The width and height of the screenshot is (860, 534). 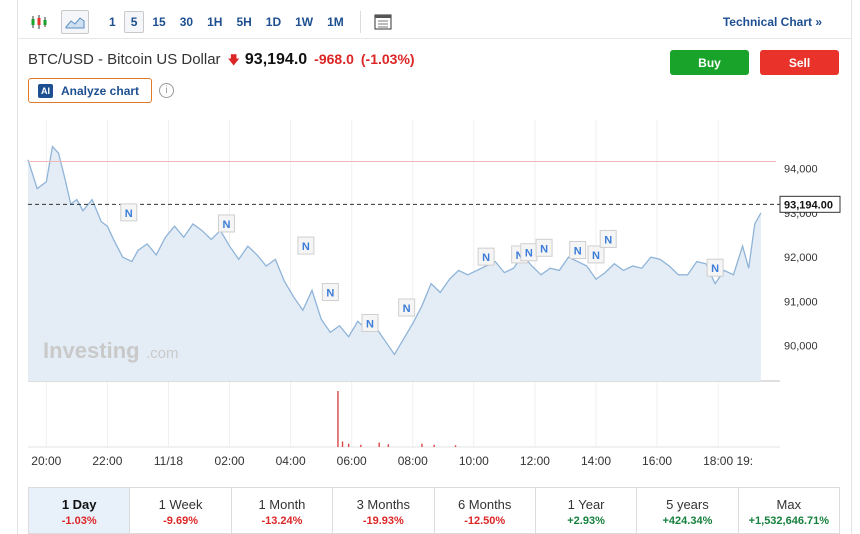 What do you see at coordinates (282, 504) in the screenshot?
I see `period-label: 1 Month` at bounding box center [282, 504].